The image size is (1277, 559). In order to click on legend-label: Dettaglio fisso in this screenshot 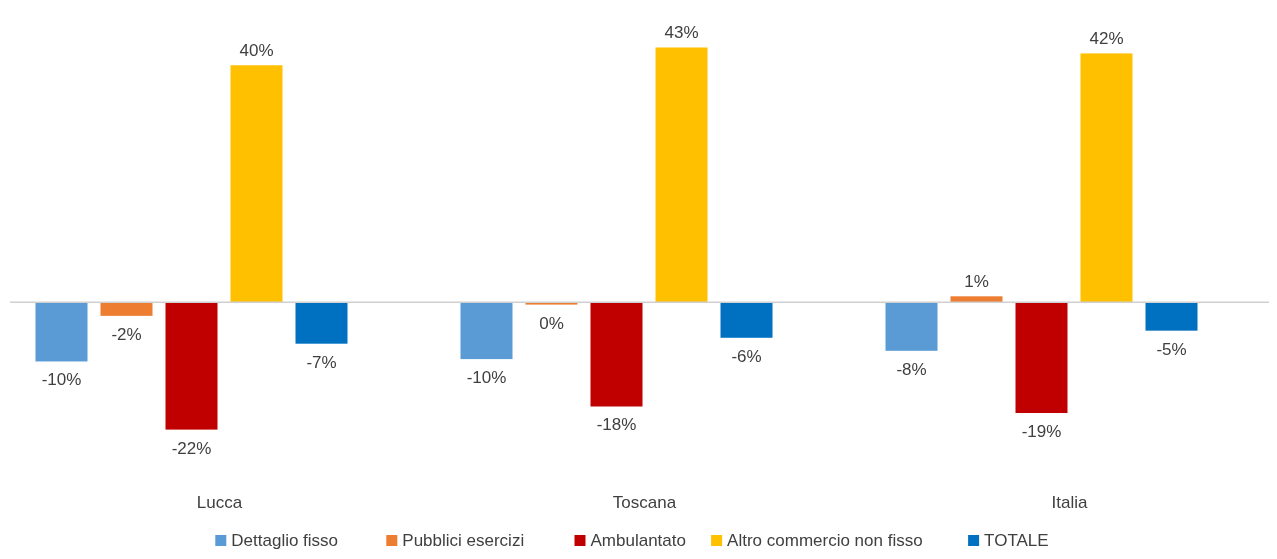, I will do `click(285, 540)`.